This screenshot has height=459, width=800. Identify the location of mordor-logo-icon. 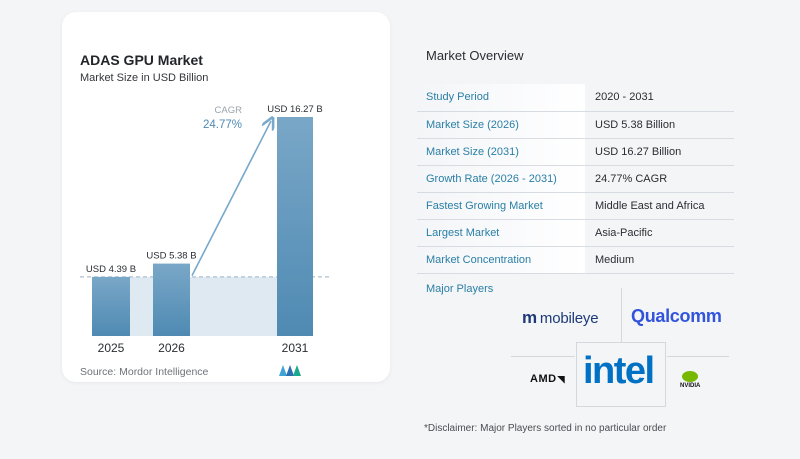
(290, 370).